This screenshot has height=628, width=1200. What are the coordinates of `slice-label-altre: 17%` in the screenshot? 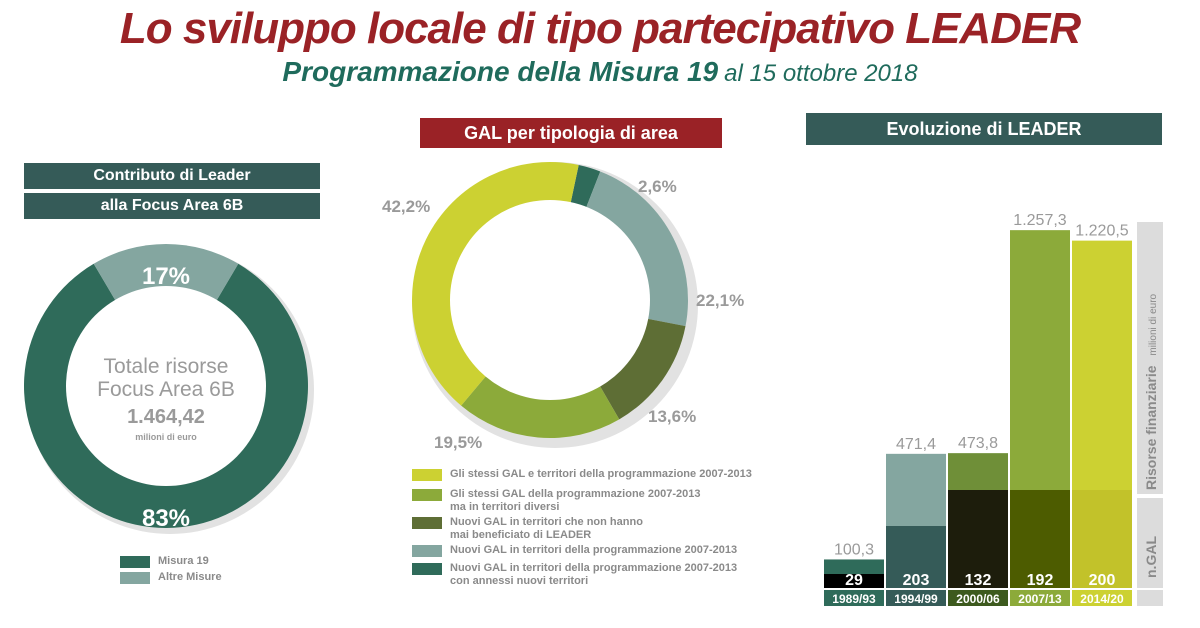 It's located at (166, 276).